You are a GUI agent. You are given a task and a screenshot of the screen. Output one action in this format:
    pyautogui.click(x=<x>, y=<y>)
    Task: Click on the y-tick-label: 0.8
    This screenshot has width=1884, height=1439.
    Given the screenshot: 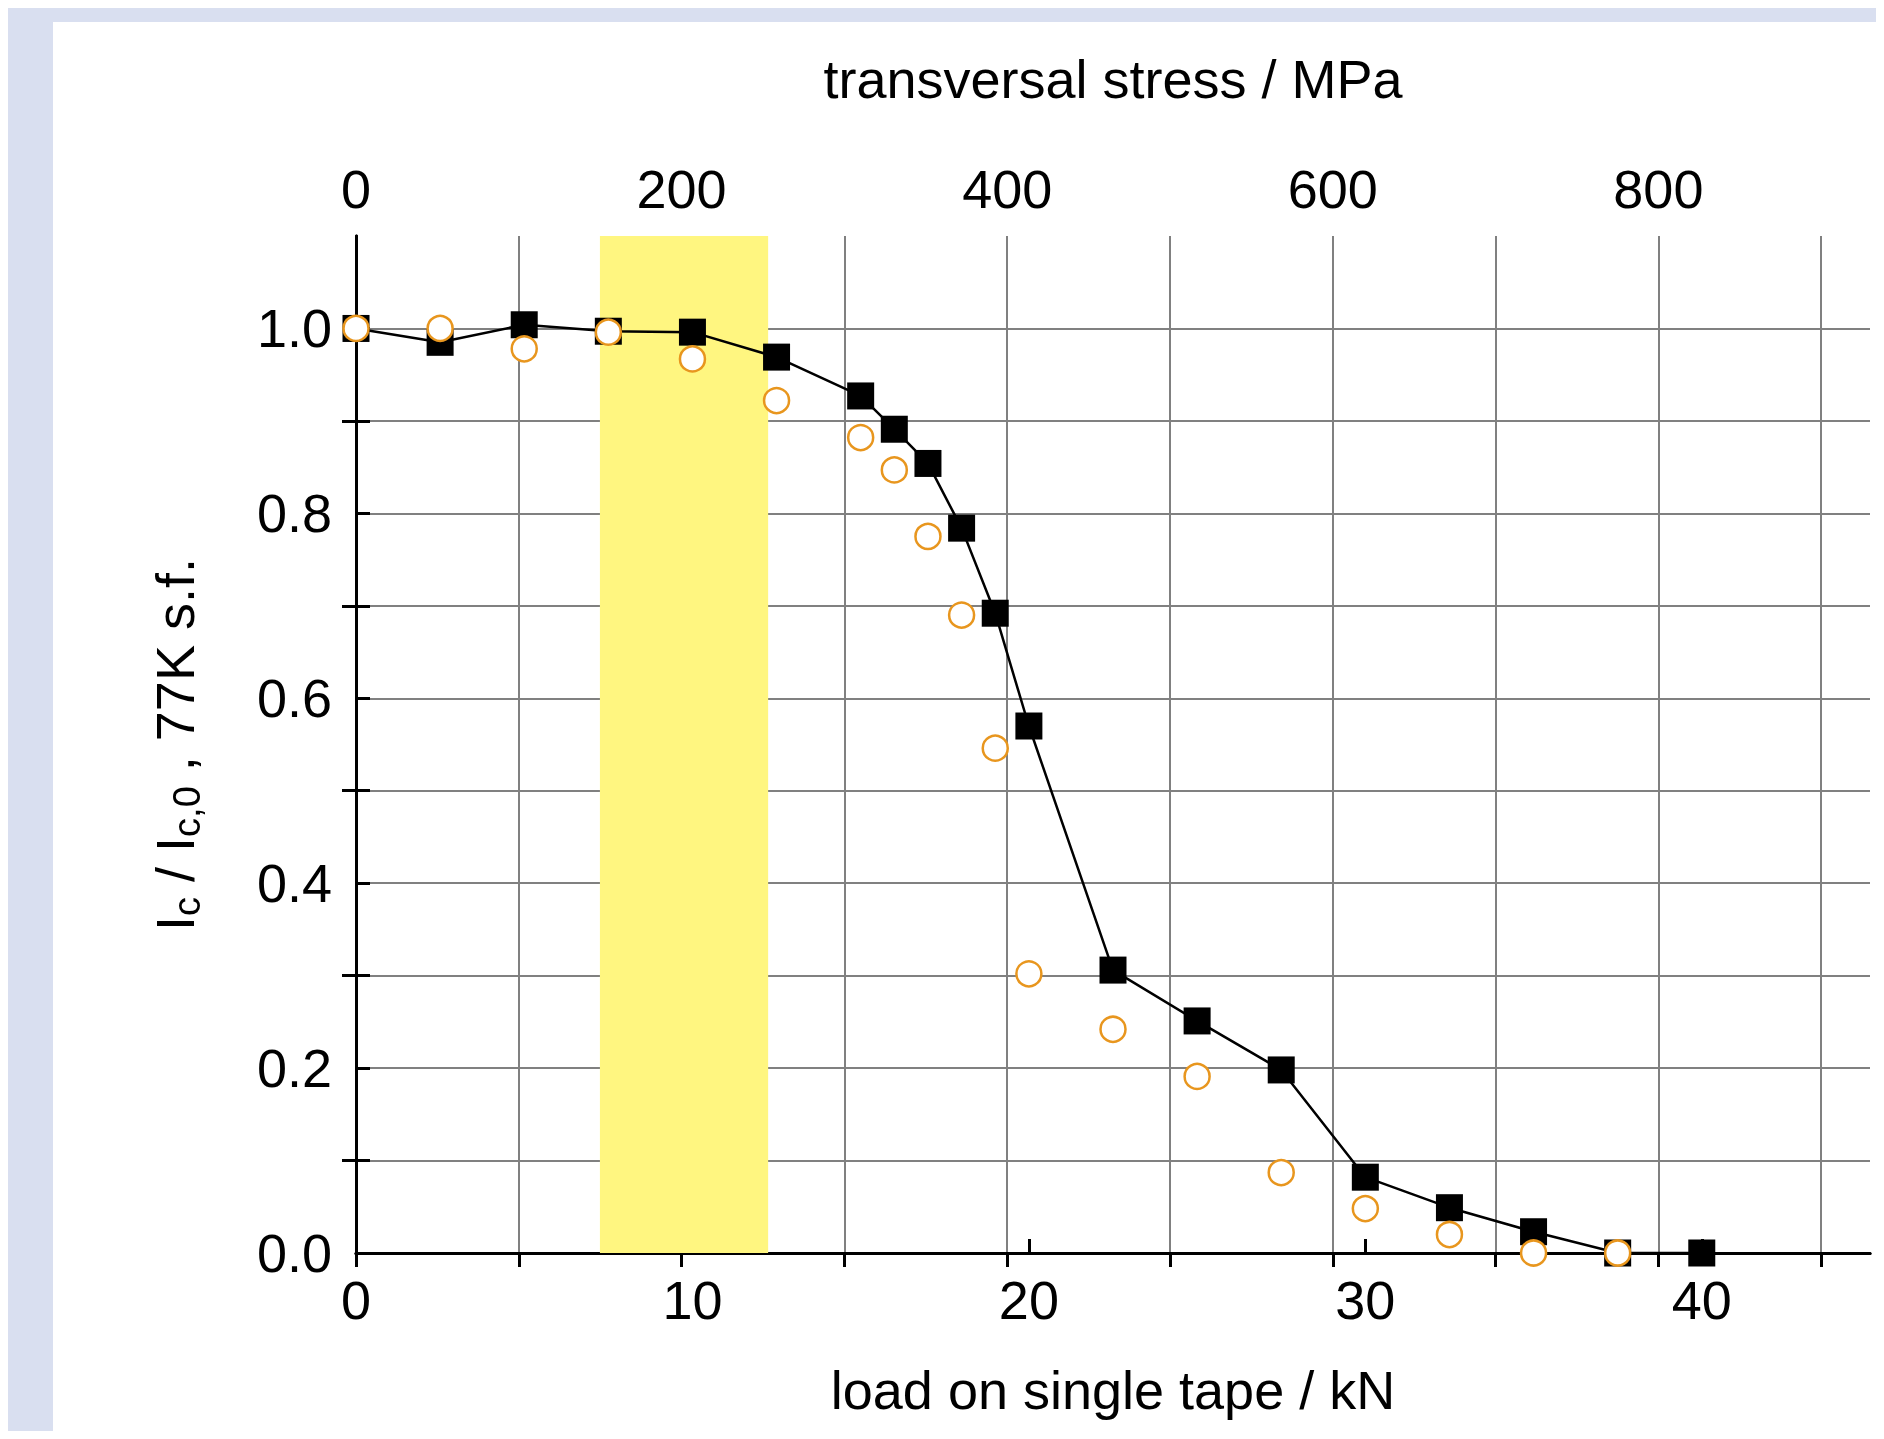 What is the action you would take?
    pyautogui.click(x=294, y=513)
    